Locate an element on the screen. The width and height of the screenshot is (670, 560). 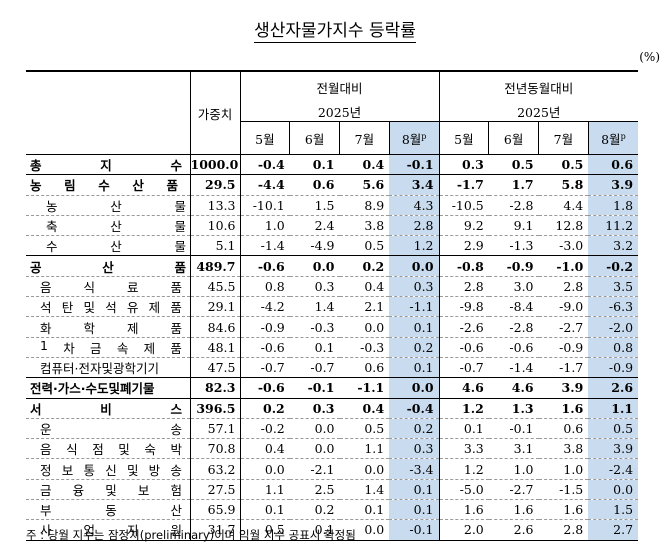
yoy-value: 0.3 is located at coordinates (463, 164).